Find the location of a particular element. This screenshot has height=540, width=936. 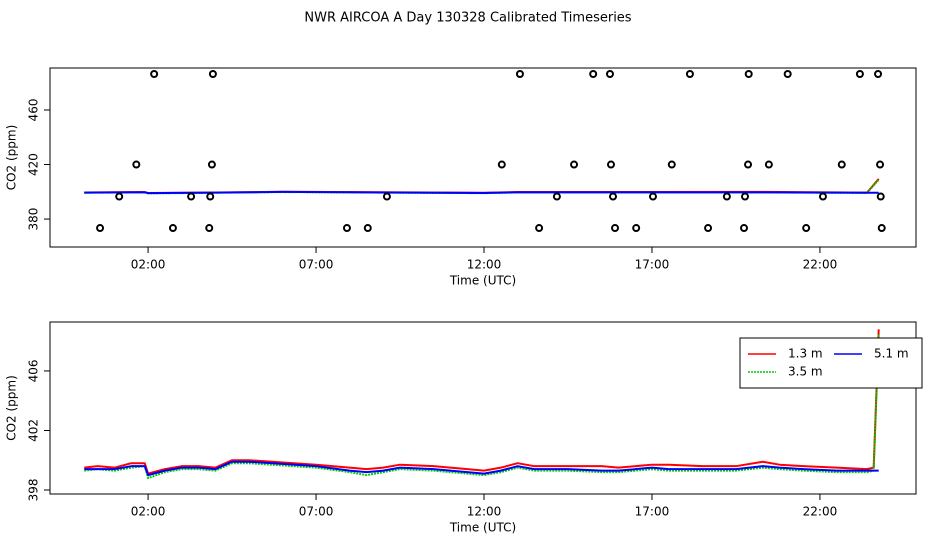

y-tick-label: 420 is located at coordinates (34, 164).